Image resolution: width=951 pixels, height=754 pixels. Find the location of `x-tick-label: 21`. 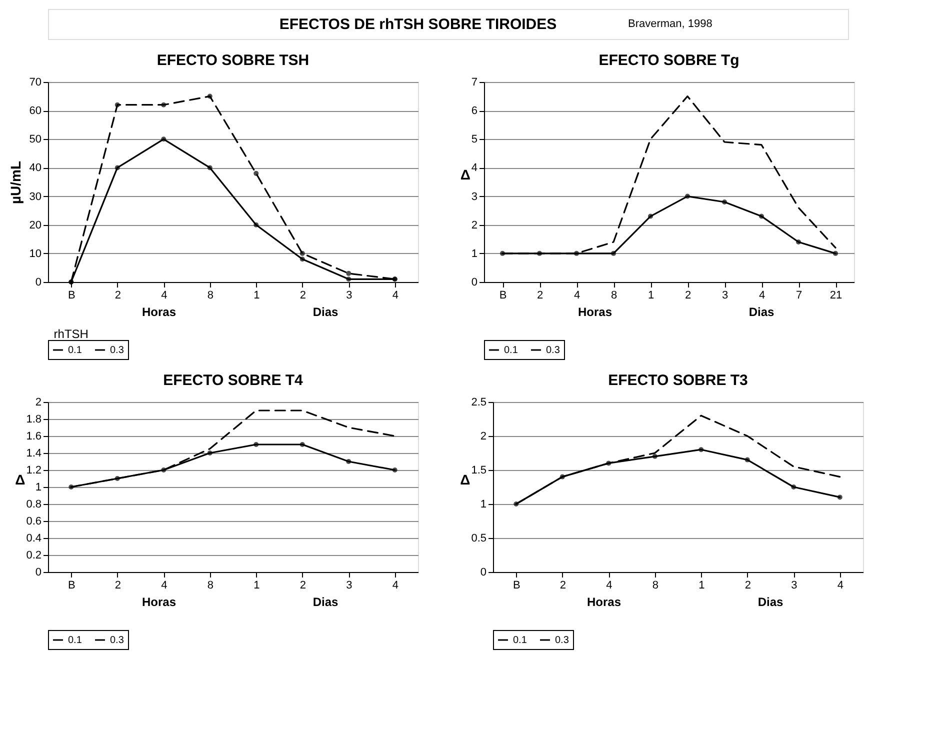

x-tick-label: 21 is located at coordinates (836, 296).